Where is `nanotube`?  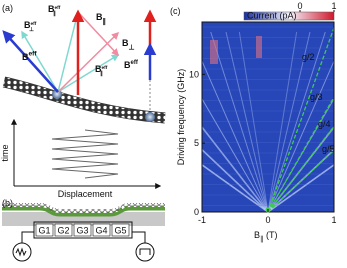
nanotube is located at coordinates (83, 208).